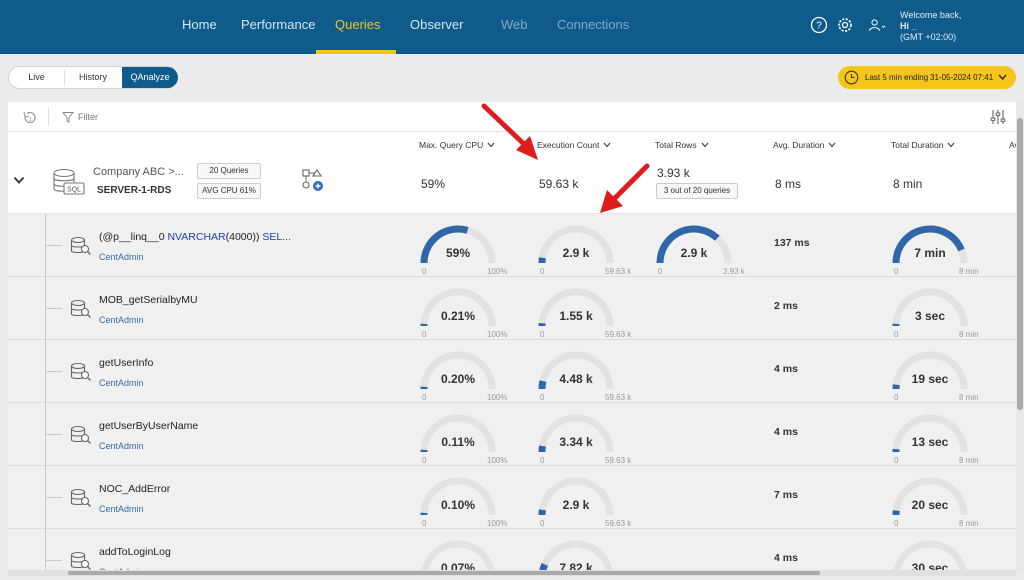 The image size is (1024, 580). What do you see at coordinates (148, 300) in the screenshot?
I see `query-name: MOB_getSerialbyMU` at bounding box center [148, 300].